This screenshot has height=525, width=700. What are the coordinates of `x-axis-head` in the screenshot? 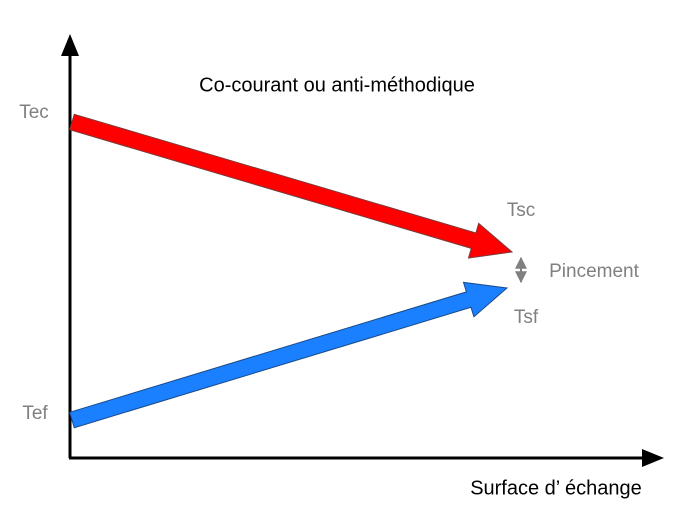 It's located at (653, 458).